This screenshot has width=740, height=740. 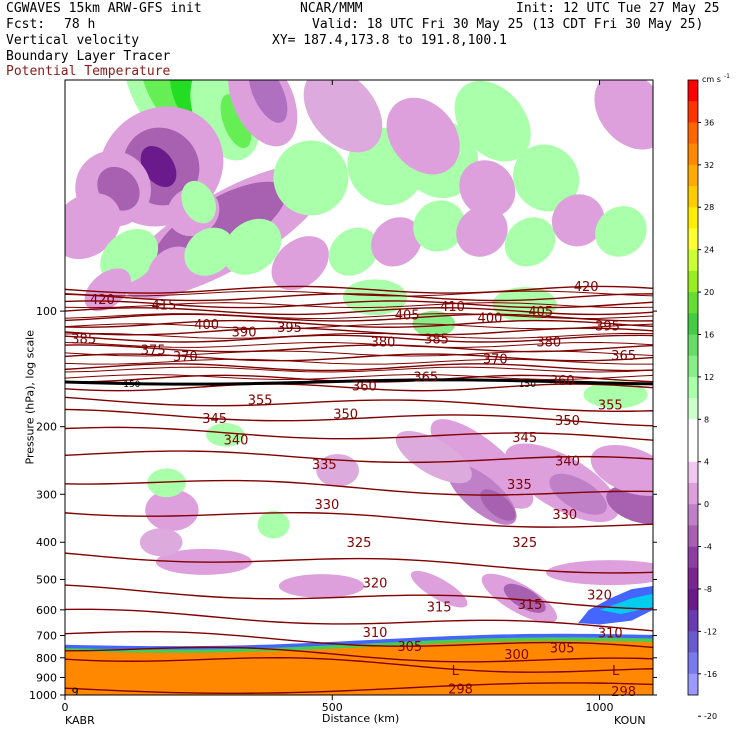 What do you see at coordinates (80, 24) in the screenshot?
I see `forecast-hour: 78 h` at bounding box center [80, 24].